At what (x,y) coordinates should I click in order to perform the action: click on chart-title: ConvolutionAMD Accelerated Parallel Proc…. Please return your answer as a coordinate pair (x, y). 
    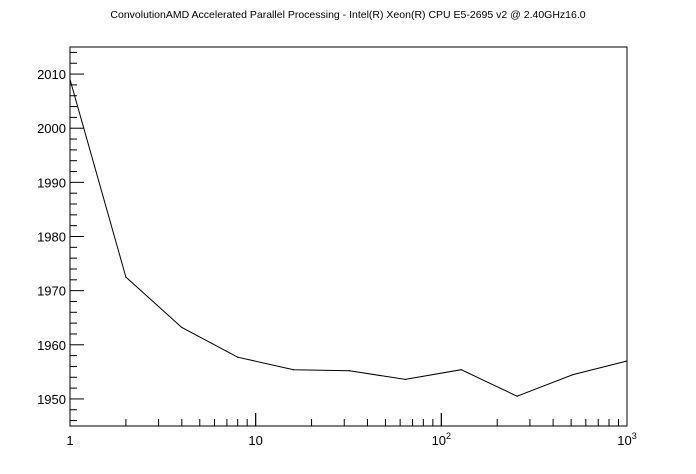
    Looking at the image, I should click on (348, 15).